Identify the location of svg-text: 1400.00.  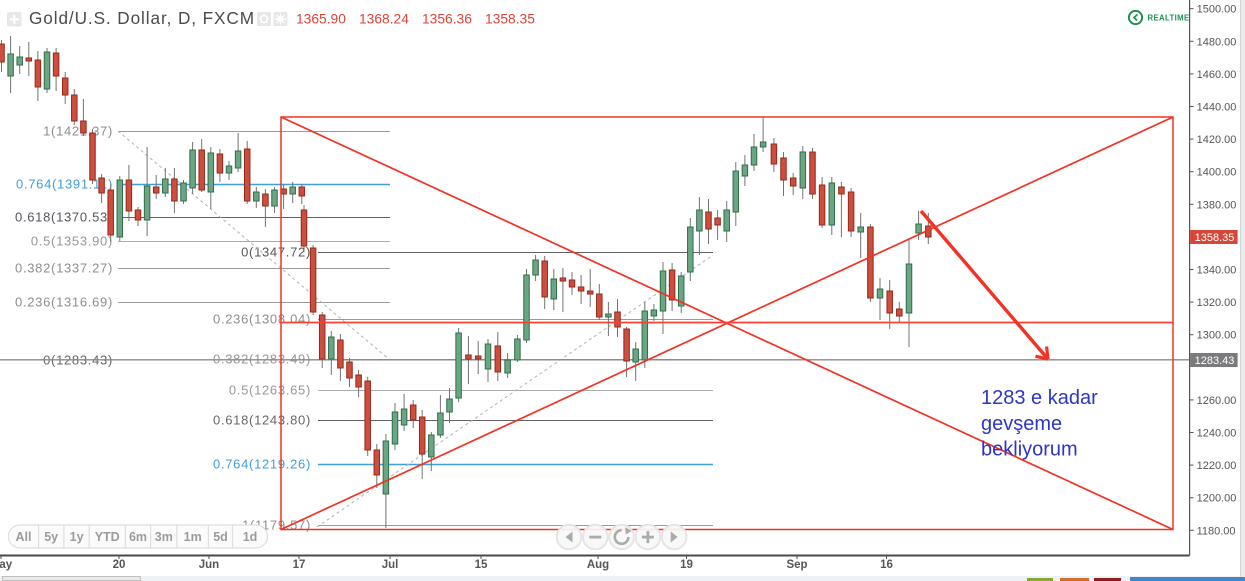
(1217, 173).